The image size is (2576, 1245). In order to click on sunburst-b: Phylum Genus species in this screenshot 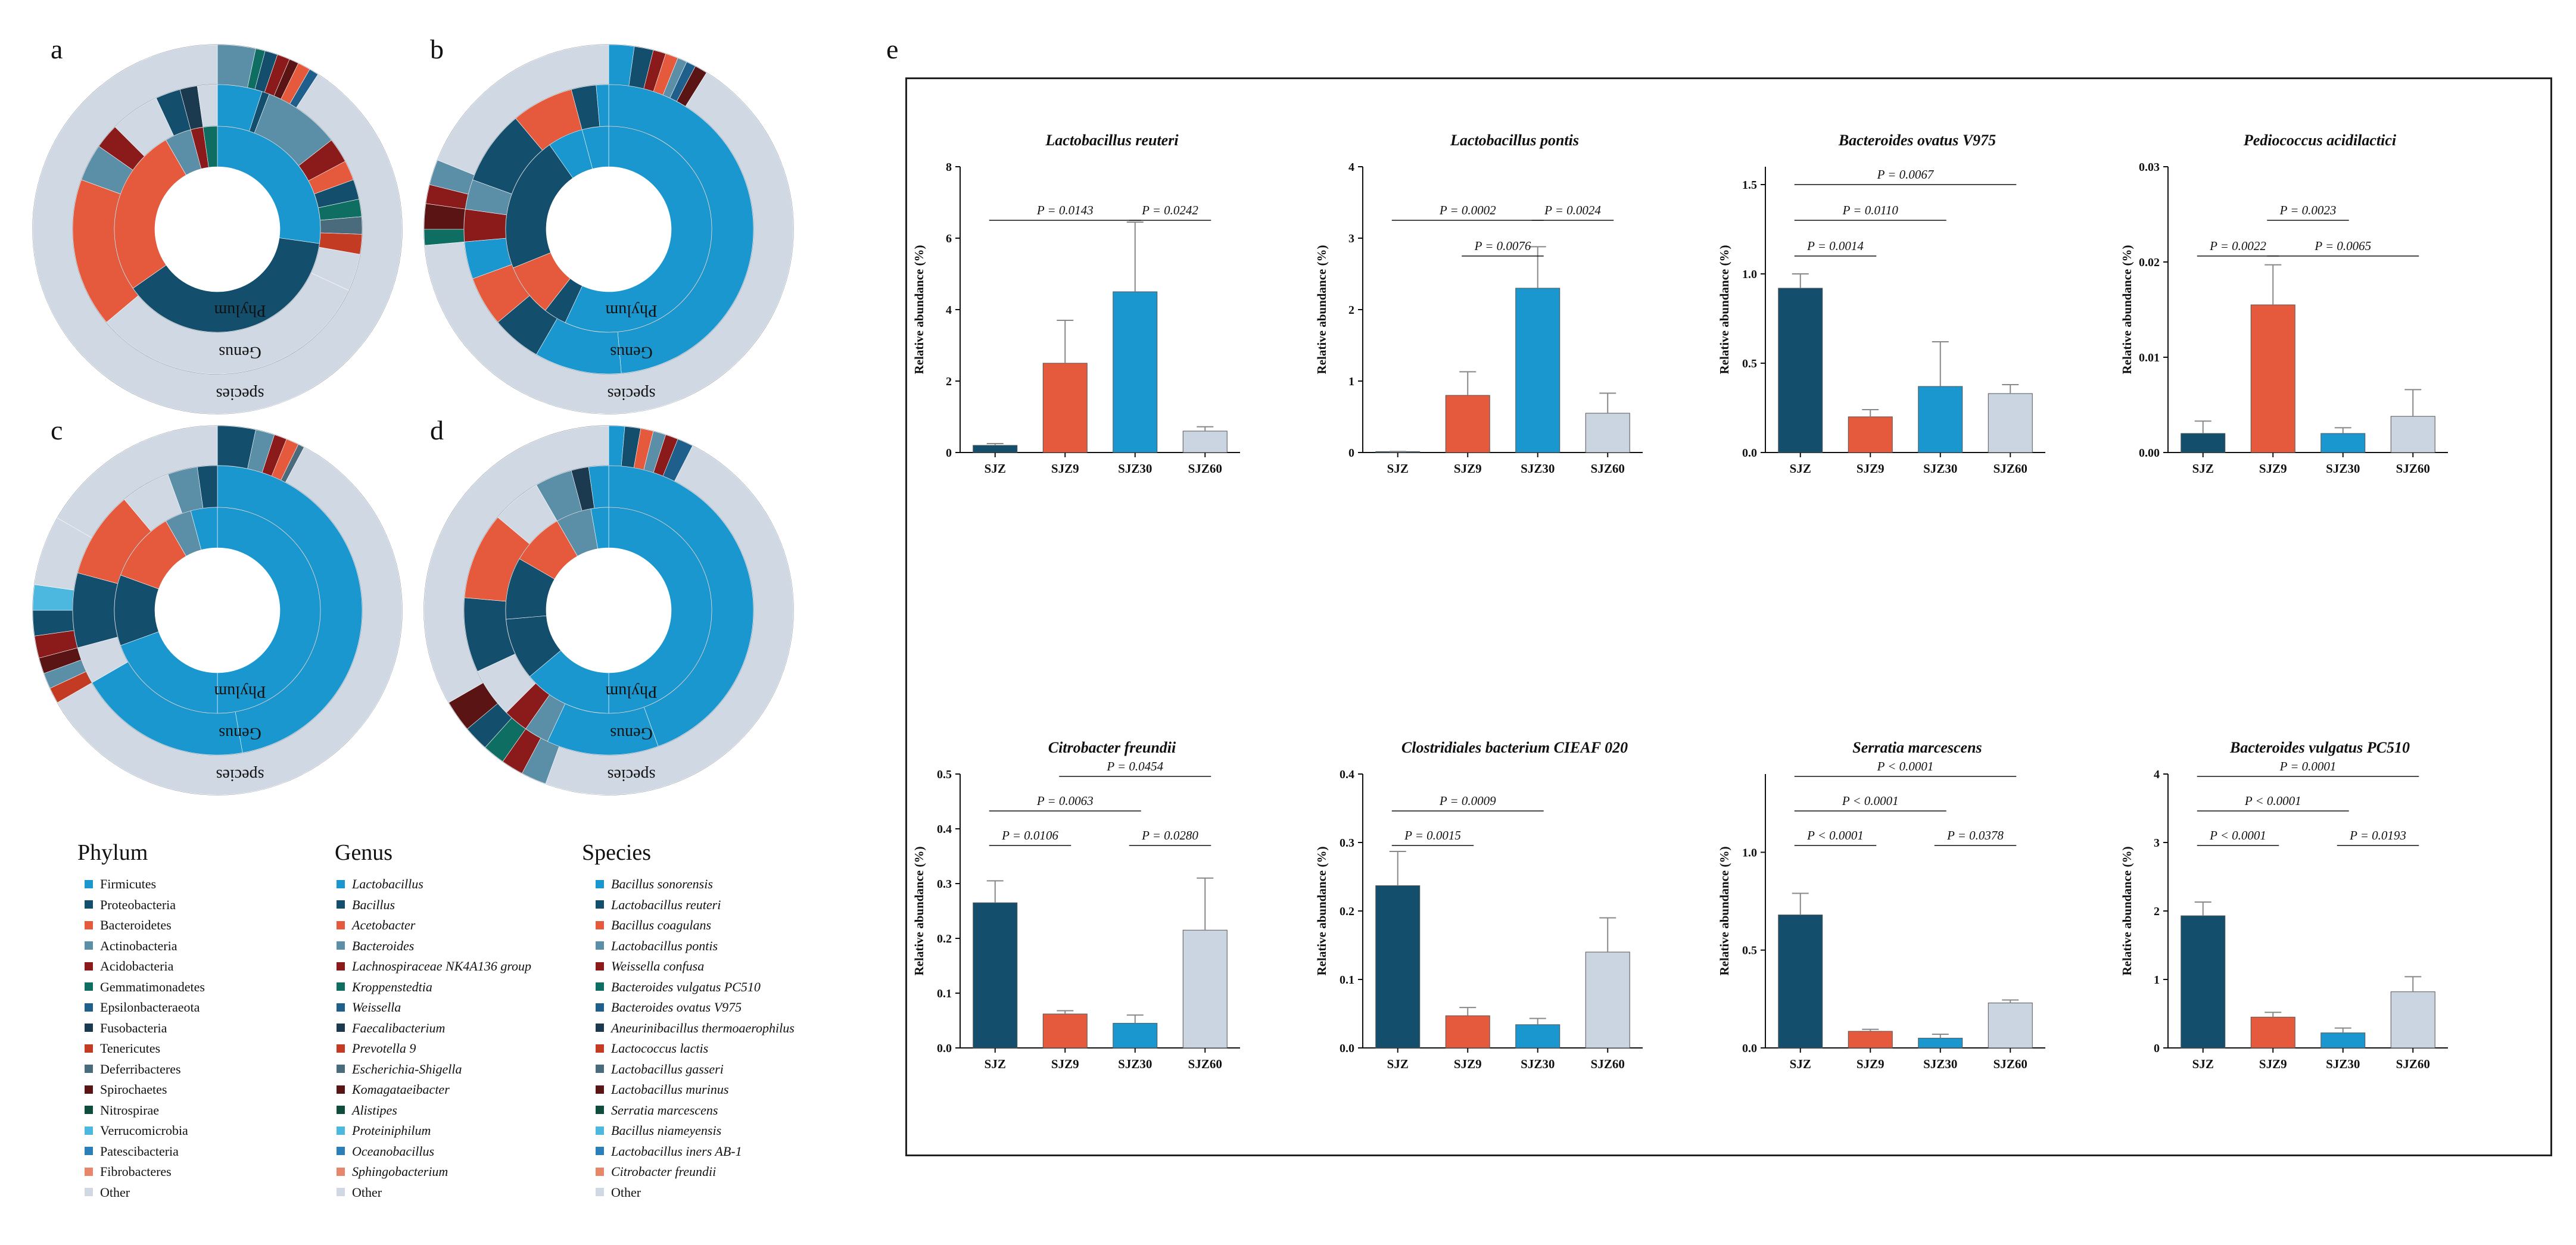, I will do `click(608, 229)`.